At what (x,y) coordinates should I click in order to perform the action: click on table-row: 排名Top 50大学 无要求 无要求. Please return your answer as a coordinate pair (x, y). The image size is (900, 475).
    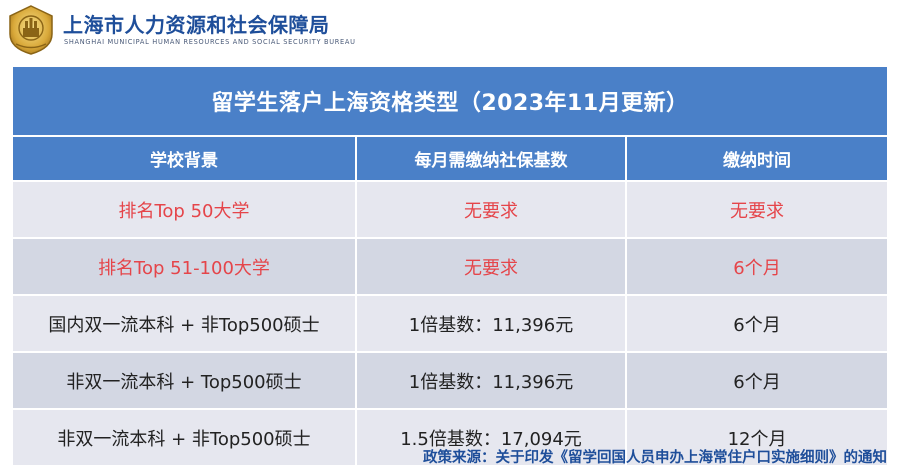
    Looking at the image, I should click on (450, 208).